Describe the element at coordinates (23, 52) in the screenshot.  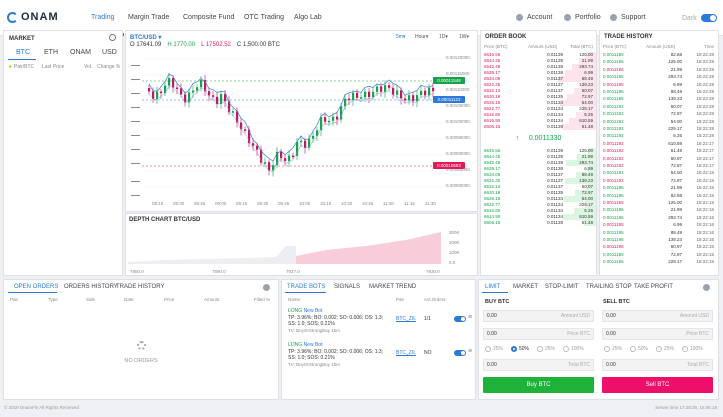
I see `market-tab-btc: BTC` at that location.